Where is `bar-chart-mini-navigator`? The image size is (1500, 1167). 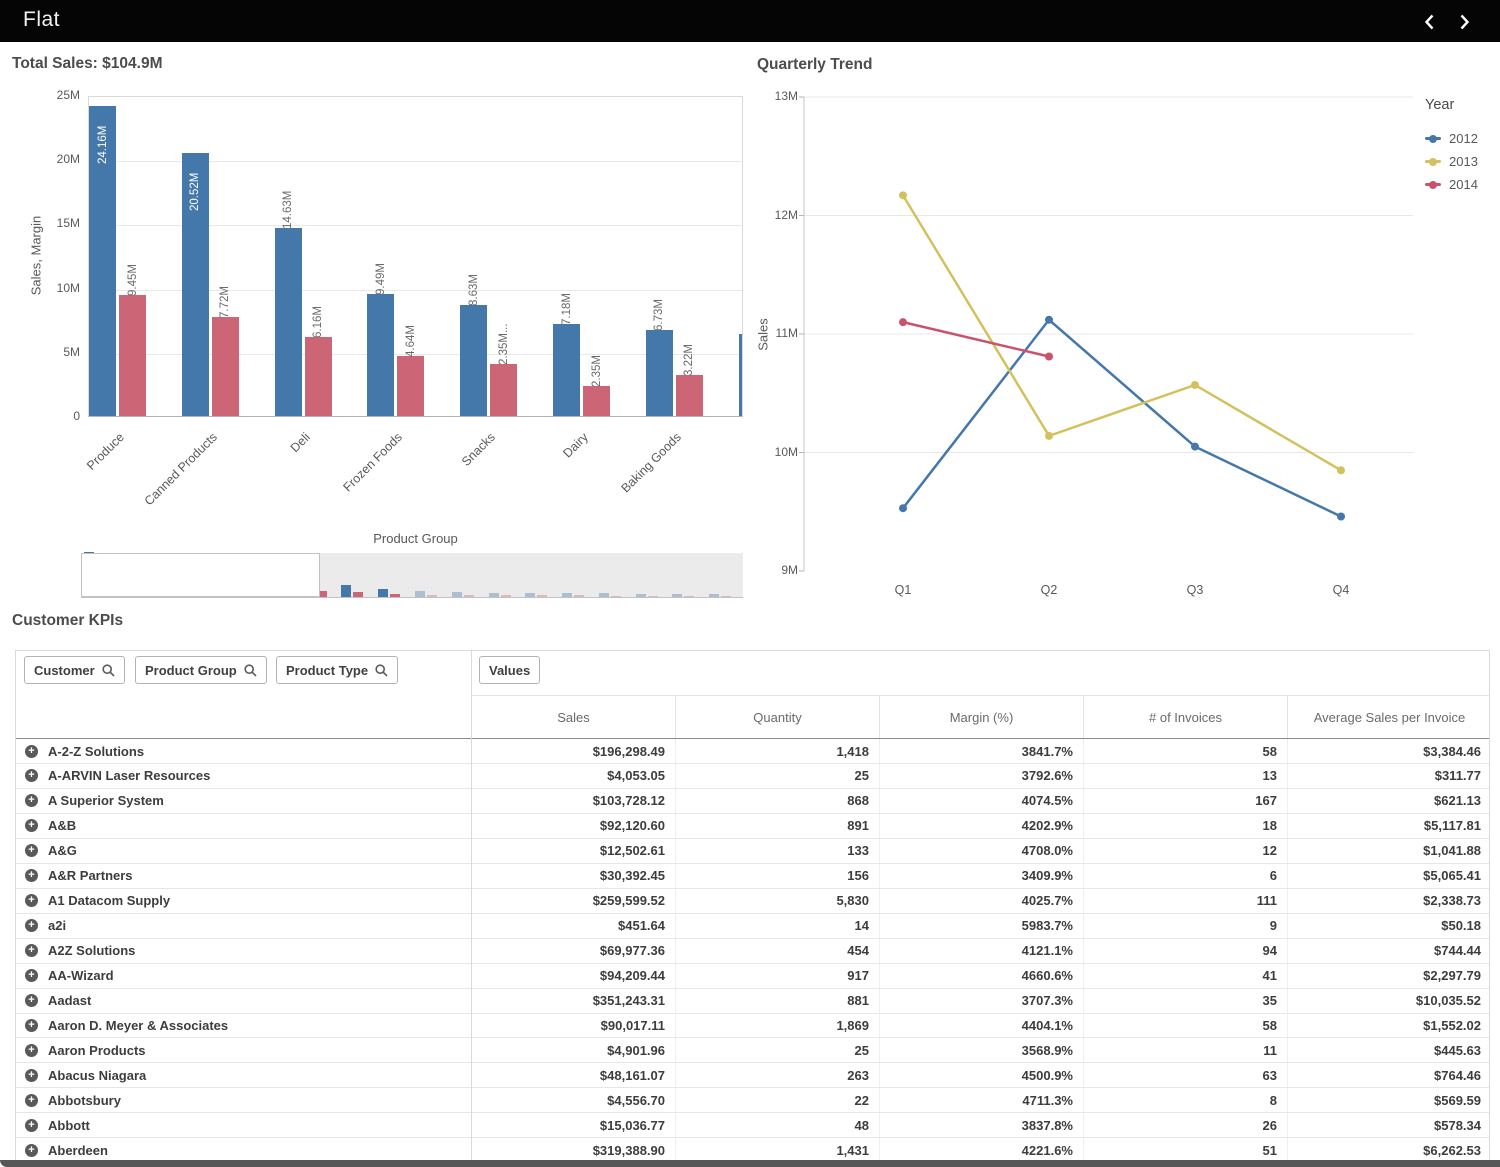
bar-chart-mini-navigator is located at coordinates (412, 575).